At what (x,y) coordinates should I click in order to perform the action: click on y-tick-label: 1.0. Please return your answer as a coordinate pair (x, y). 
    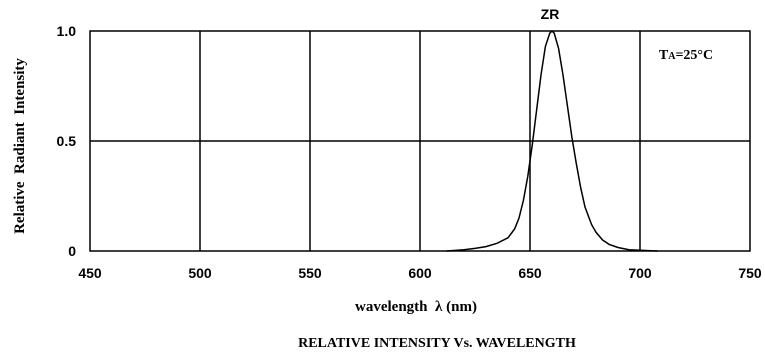
    Looking at the image, I should click on (67, 31).